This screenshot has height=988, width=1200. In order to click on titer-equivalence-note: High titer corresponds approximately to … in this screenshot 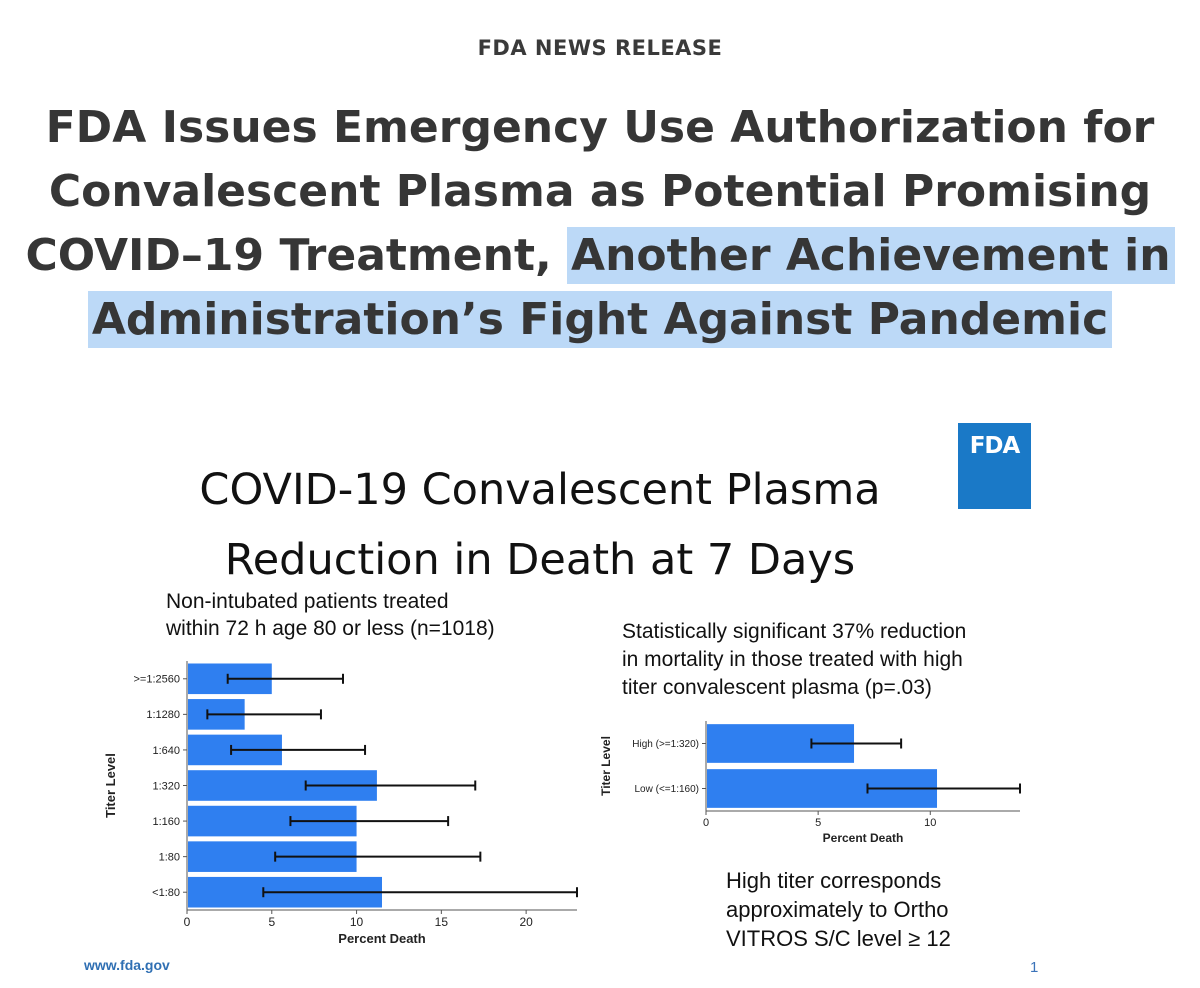, I will do `click(876, 909)`.